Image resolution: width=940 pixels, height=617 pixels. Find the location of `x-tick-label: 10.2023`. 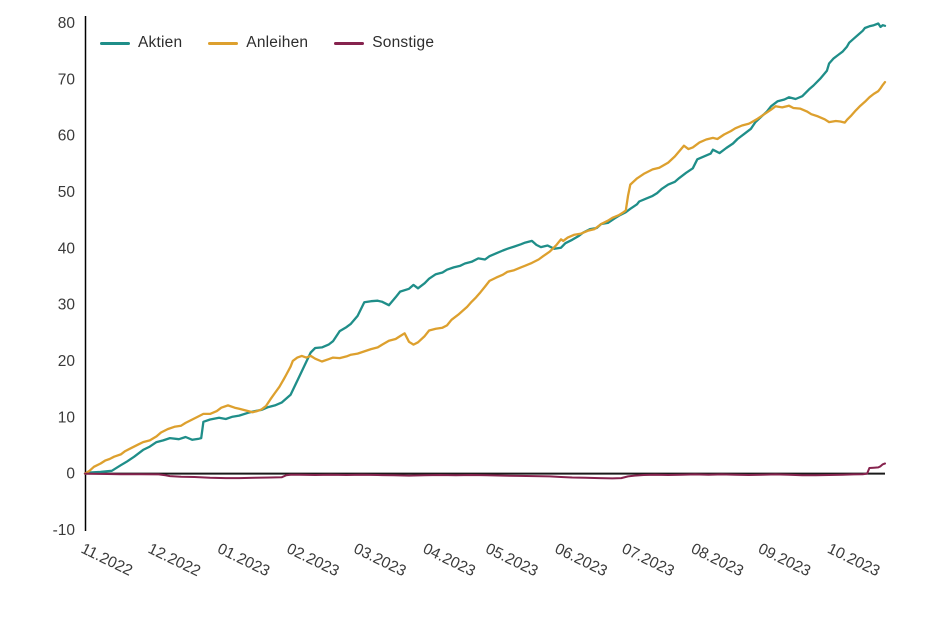

x-tick-label: 10.2023 is located at coordinates (854, 560).